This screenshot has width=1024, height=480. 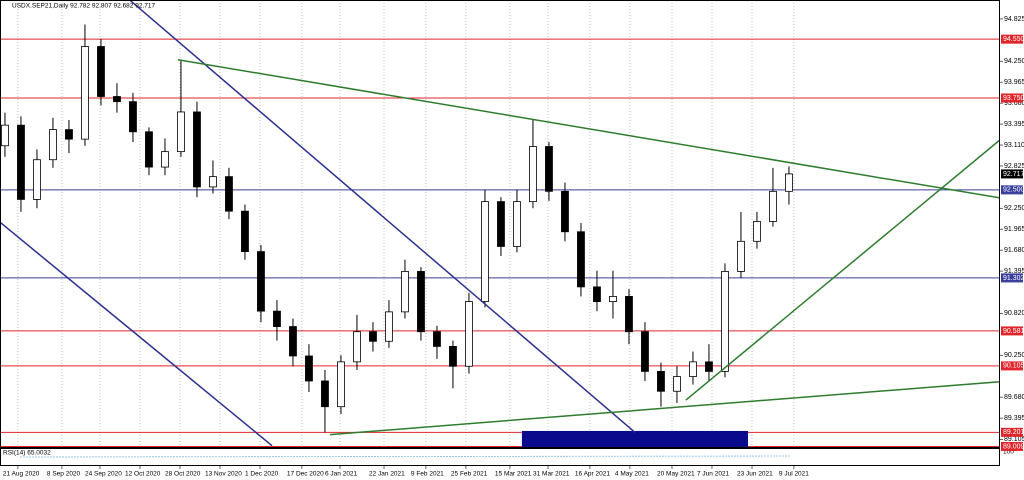 I want to click on x-tick-label: 1 Dec 2020, so click(x=262, y=474).